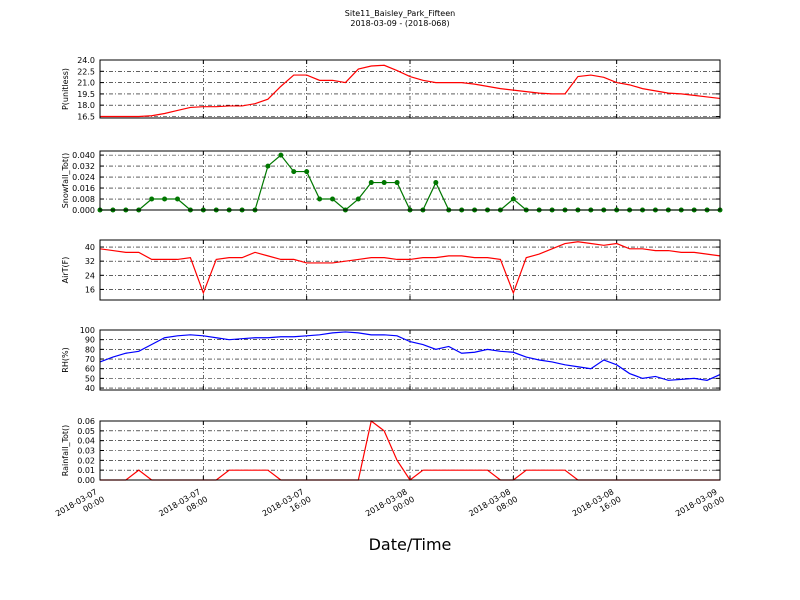 The image size is (800, 600). What do you see at coordinates (83, 177) in the screenshot?
I see `y-tick-label: 0.024` at bounding box center [83, 177].